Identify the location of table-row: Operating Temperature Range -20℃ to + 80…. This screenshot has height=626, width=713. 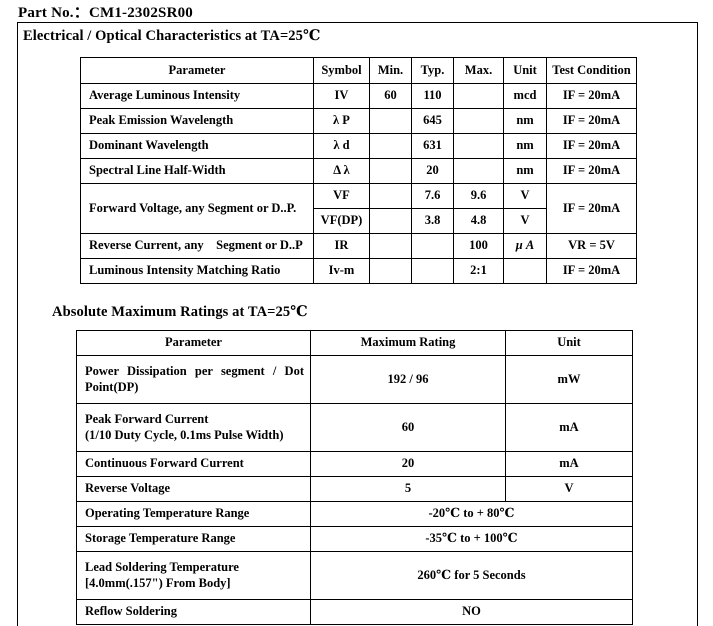
(354, 514).